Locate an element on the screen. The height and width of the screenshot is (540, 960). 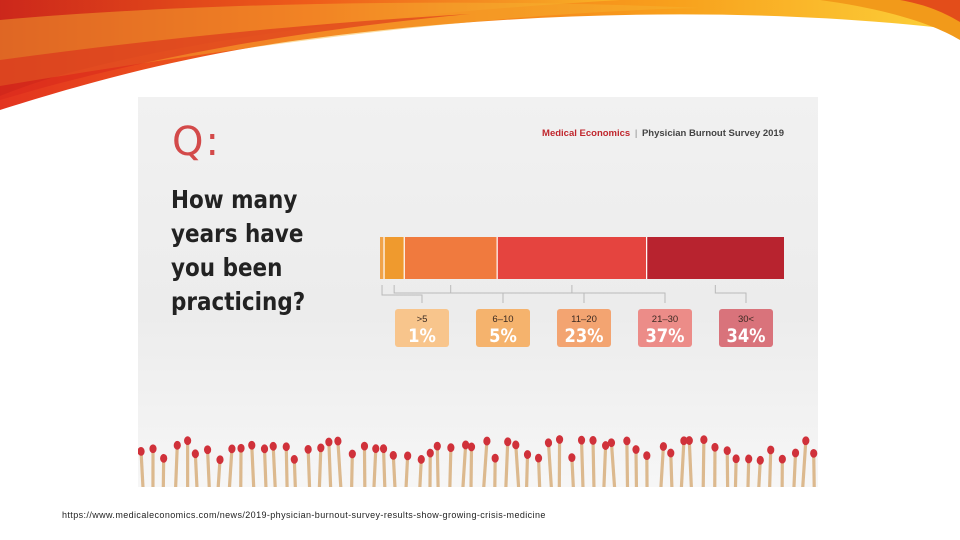
value-label: 1% is located at coordinates (422, 336).